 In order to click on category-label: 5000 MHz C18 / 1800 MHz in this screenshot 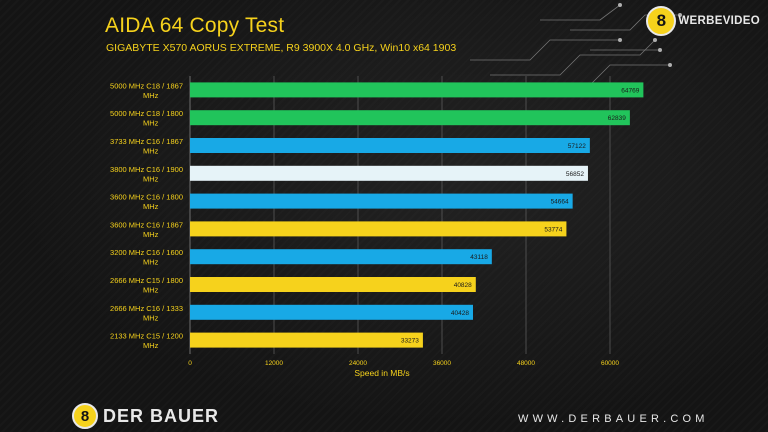, I will do `click(146, 118)`.